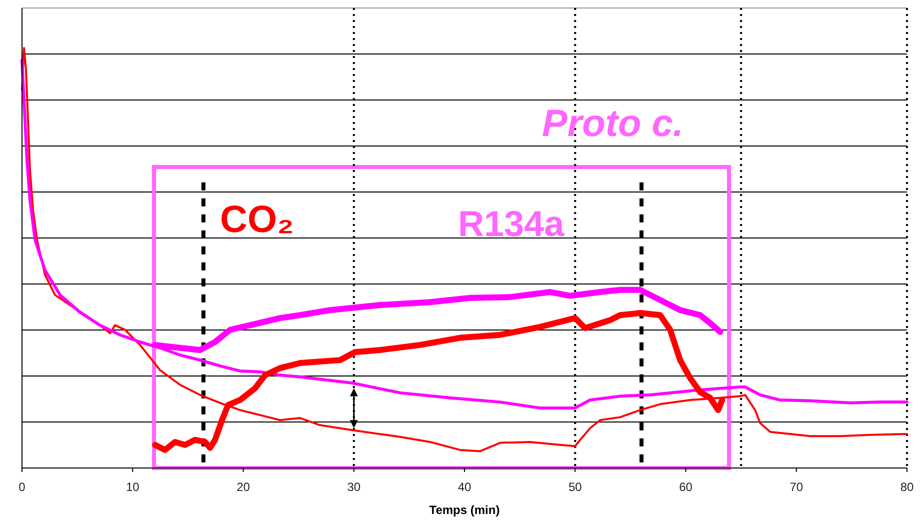 The height and width of the screenshot is (520, 924). What do you see at coordinates (22, 487) in the screenshot?
I see `x-tick-label: 0` at bounding box center [22, 487].